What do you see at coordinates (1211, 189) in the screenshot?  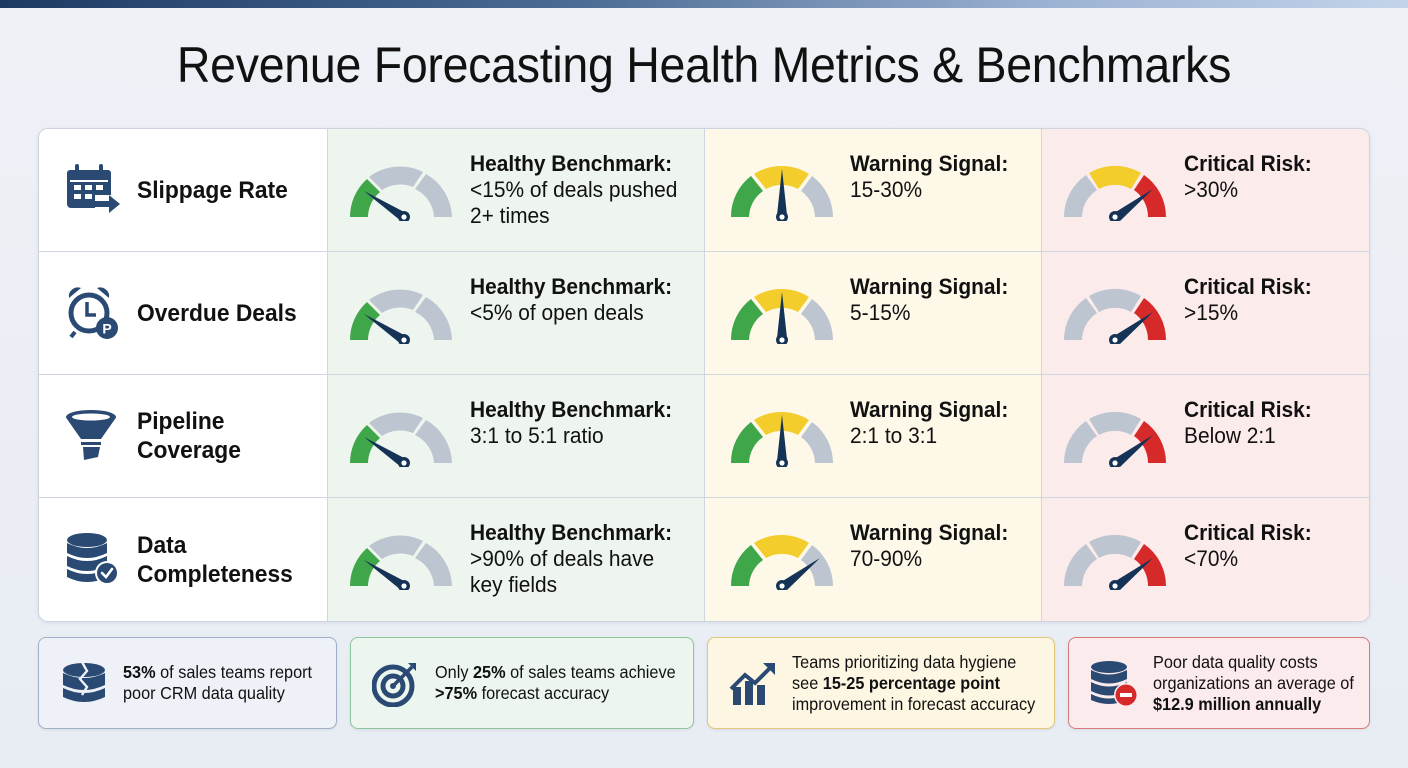 I see `critical-value: >30%` at bounding box center [1211, 189].